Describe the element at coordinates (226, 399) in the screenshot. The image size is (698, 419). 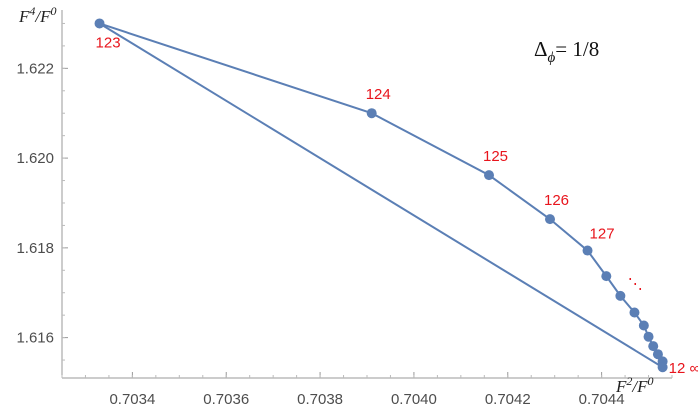
I see `x-tick-label: 0.7036` at that location.